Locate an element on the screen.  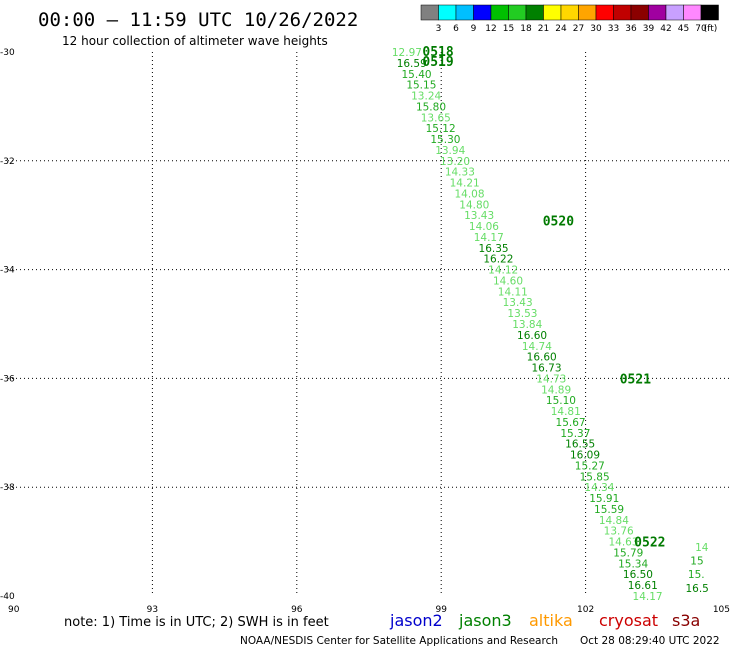
wave-height-value: 15.34 is located at coordinates (633, 564).